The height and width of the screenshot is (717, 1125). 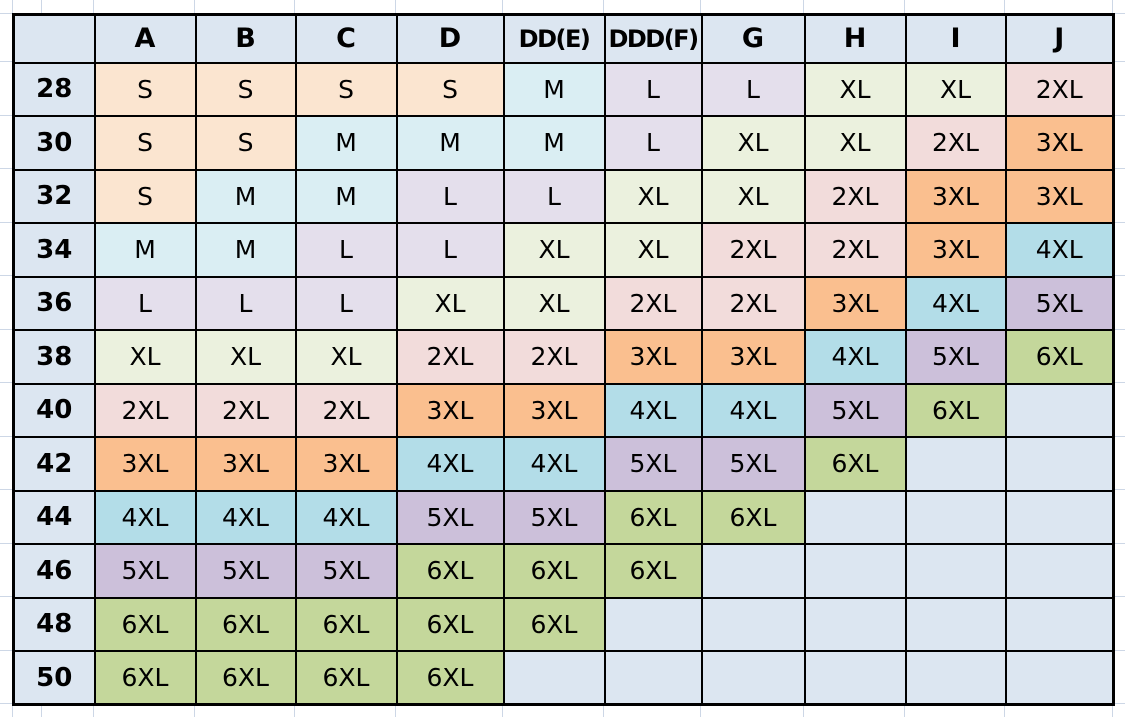 I want to click on cell-34-ddd-f: XL, so click(x=653, y=250).